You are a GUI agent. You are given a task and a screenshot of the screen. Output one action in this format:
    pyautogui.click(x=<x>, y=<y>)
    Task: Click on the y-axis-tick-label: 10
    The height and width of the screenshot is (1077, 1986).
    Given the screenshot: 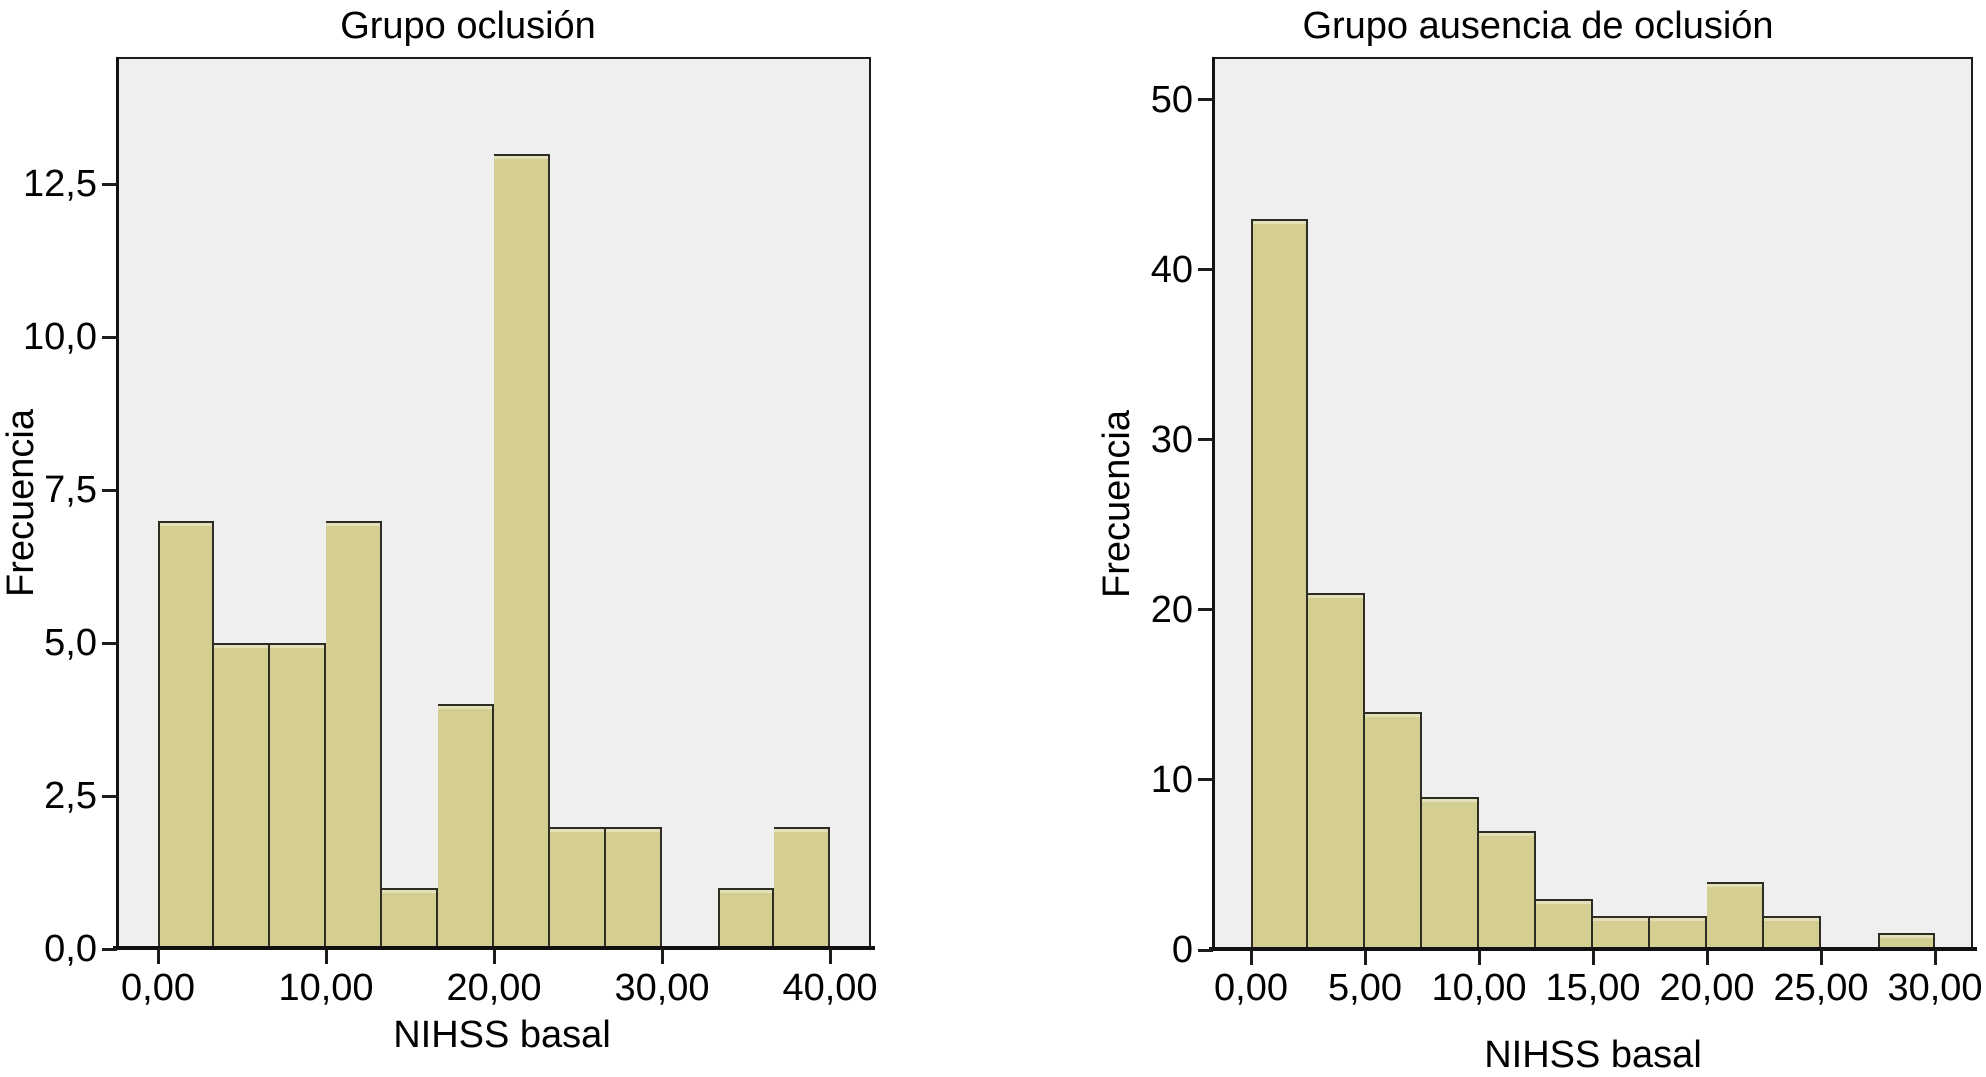 What is the action you would take?
    pyautogui.click(x=1171, y=779)
    